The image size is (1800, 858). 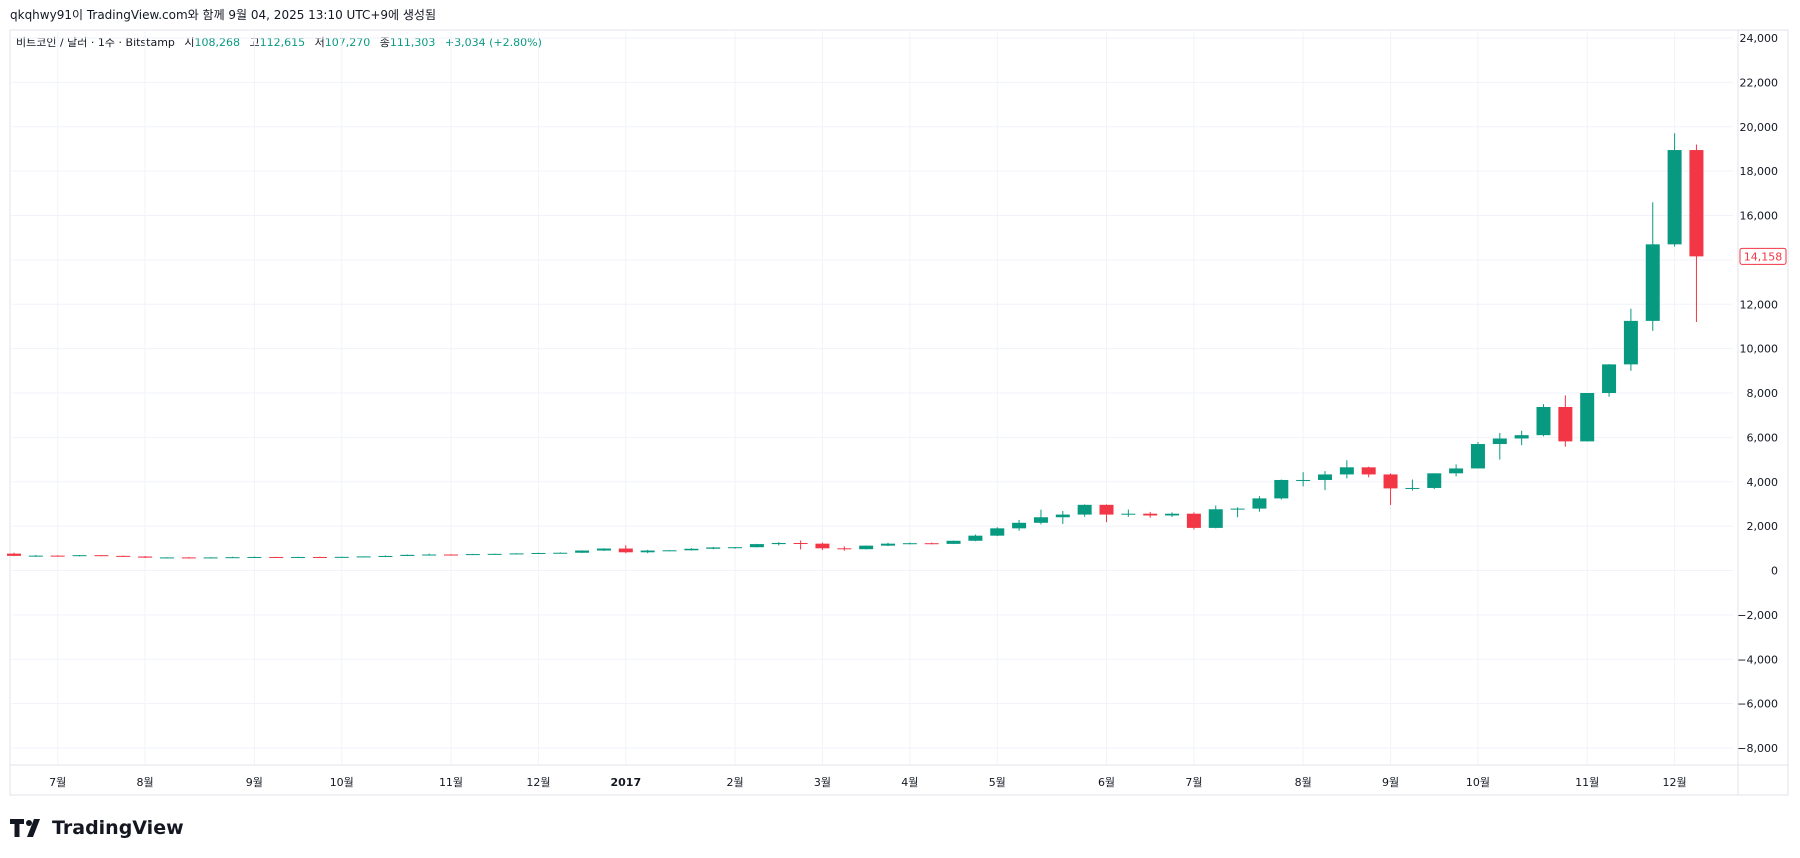 I want to click on y-tick-label: −4,000, so click(x=1757, y=659).